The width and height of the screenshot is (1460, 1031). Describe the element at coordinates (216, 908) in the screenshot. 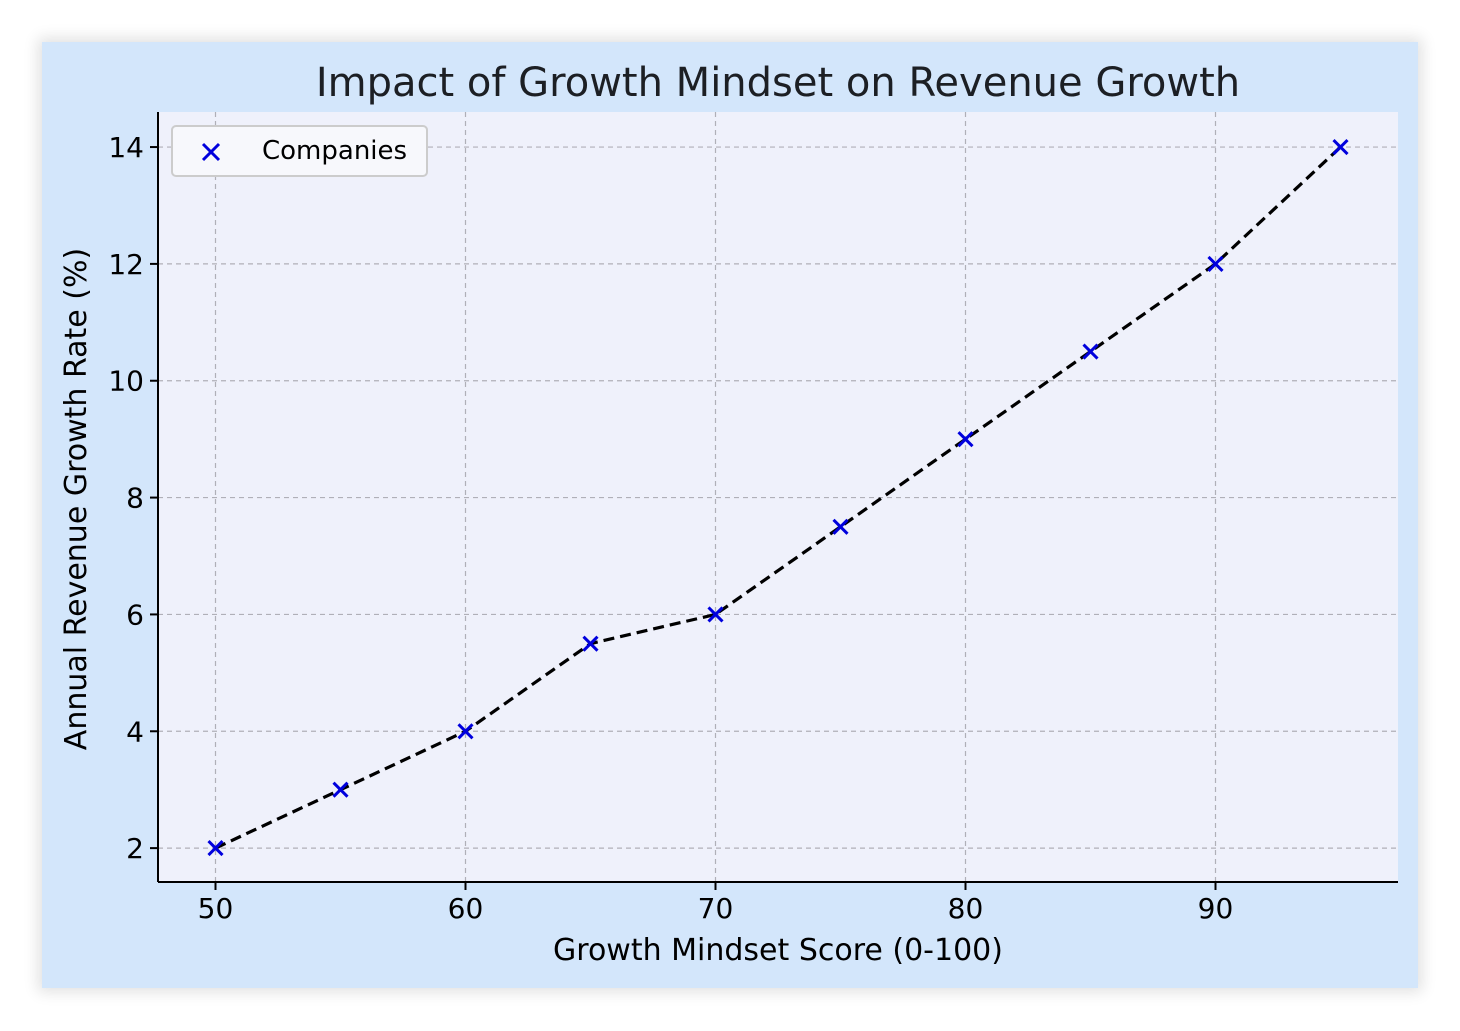

I see `x-tick-label: 50` at that location.